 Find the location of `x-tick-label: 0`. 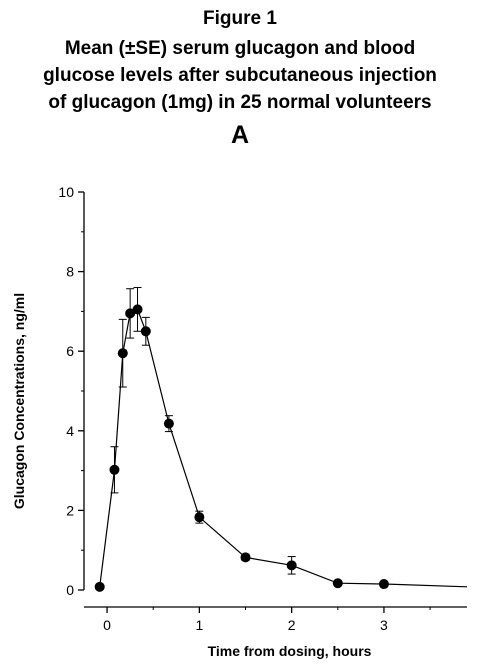

x-tick-label: 0 is located at coordinates (107, 625).